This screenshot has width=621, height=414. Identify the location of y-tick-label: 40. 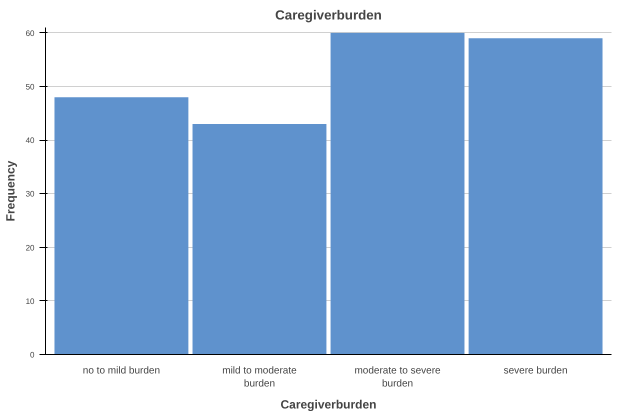
(31, 141).